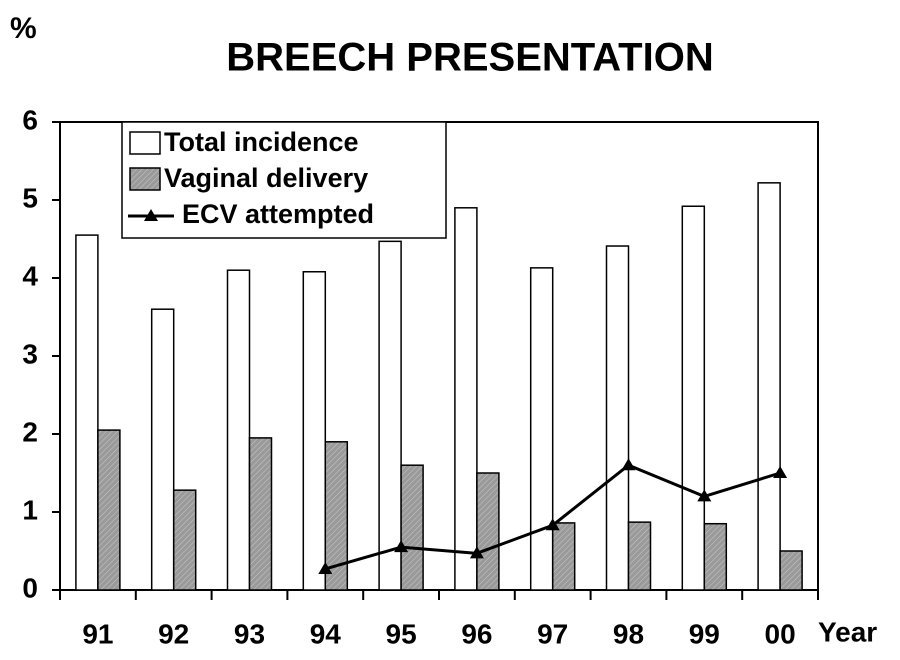 Image resolution: width=900 pixels, height=660 pixels. Describe the element at coordinates (401, 633) in the screenshot. I see `x-tick-label: 95` at that location.